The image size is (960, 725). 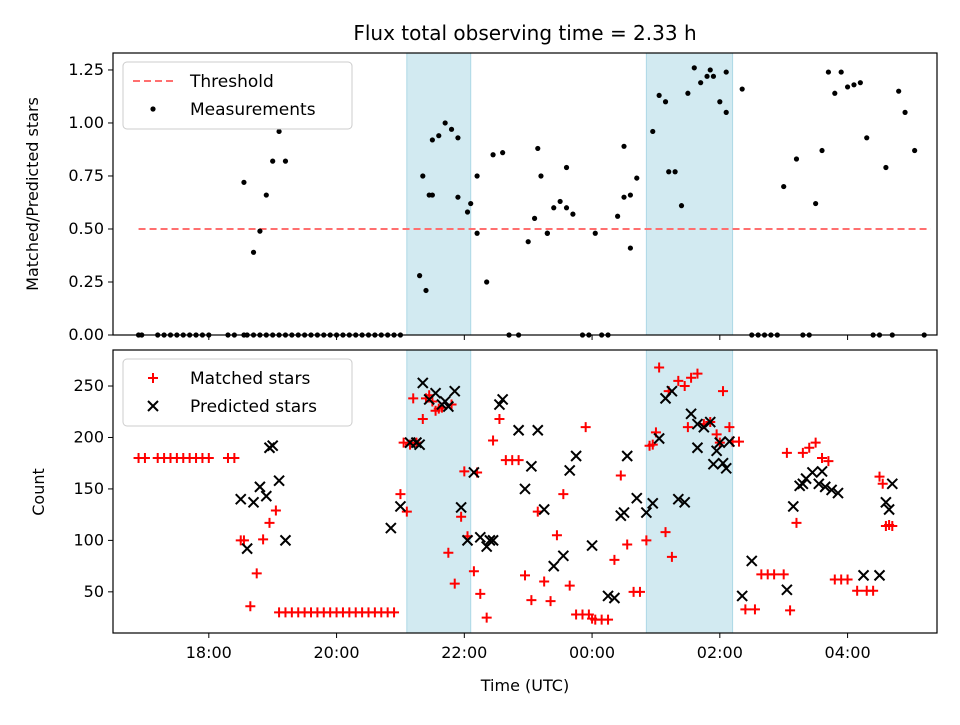 I want to click on y-tick-label: 150, so click(x=88, y=488).